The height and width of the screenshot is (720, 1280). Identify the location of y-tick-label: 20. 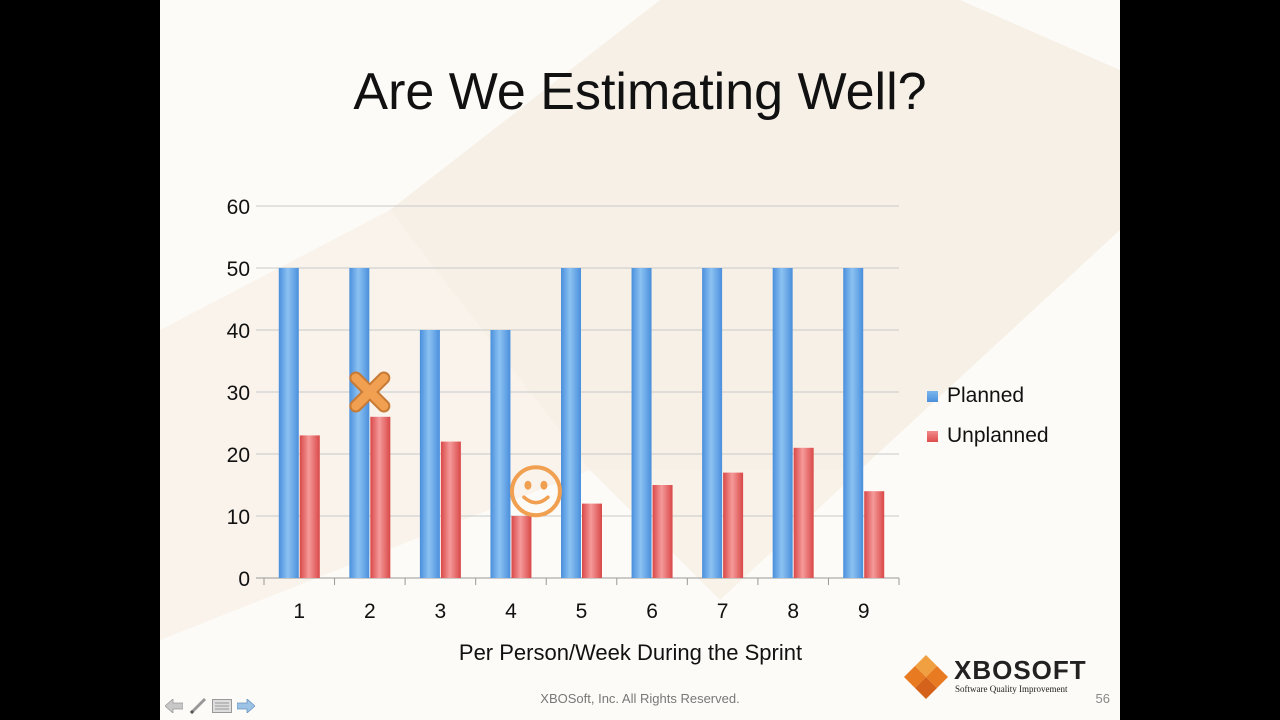
(238, 455).